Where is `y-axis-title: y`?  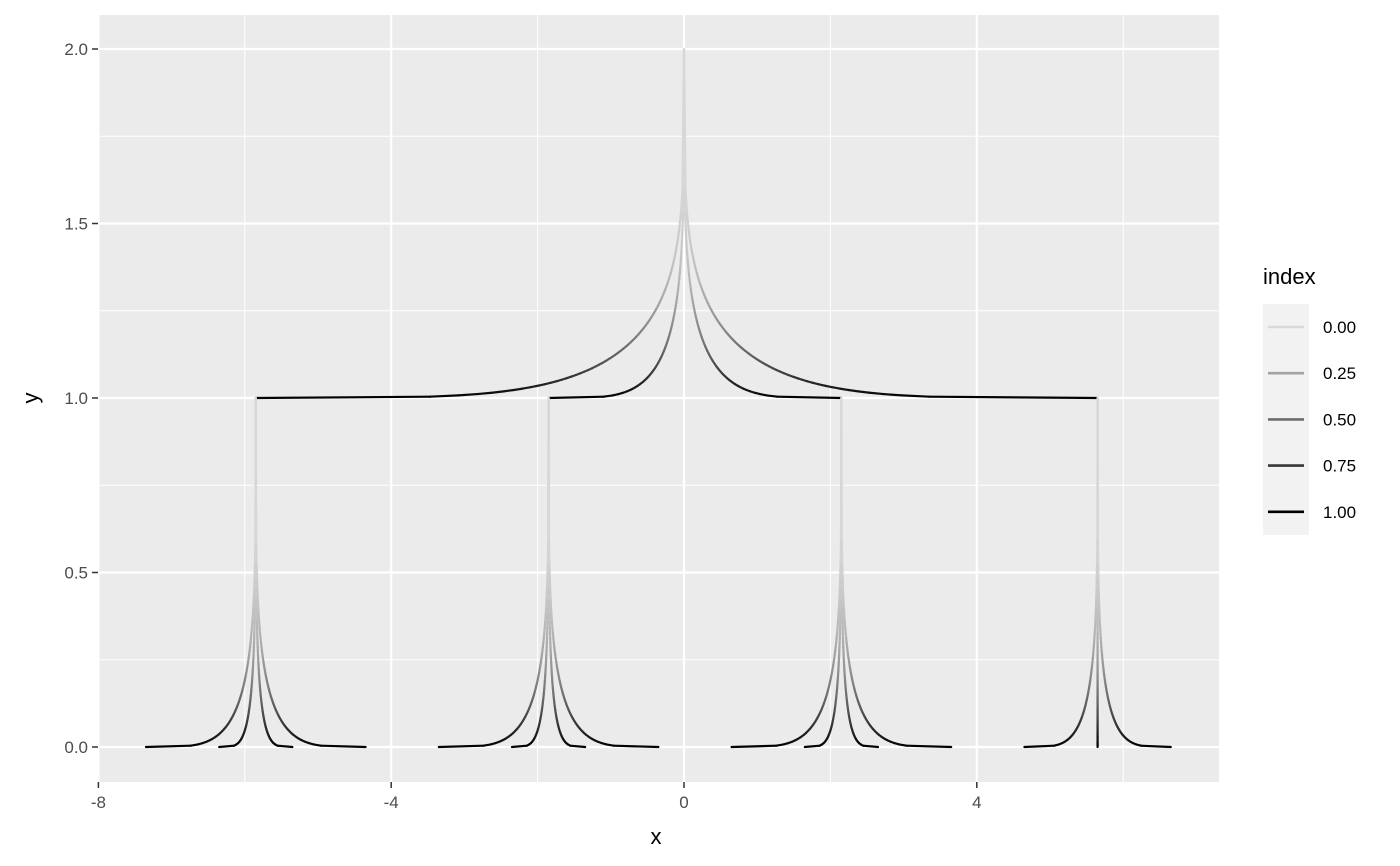
y-axis-title: y is located at coordinates (30, 398).